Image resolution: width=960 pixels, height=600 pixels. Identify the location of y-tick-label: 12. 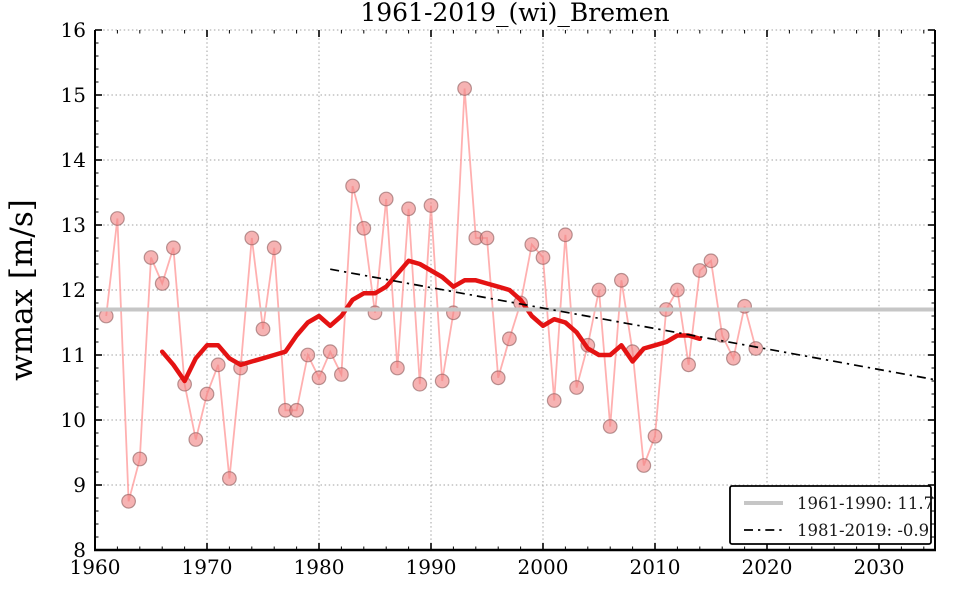
(73, 290).